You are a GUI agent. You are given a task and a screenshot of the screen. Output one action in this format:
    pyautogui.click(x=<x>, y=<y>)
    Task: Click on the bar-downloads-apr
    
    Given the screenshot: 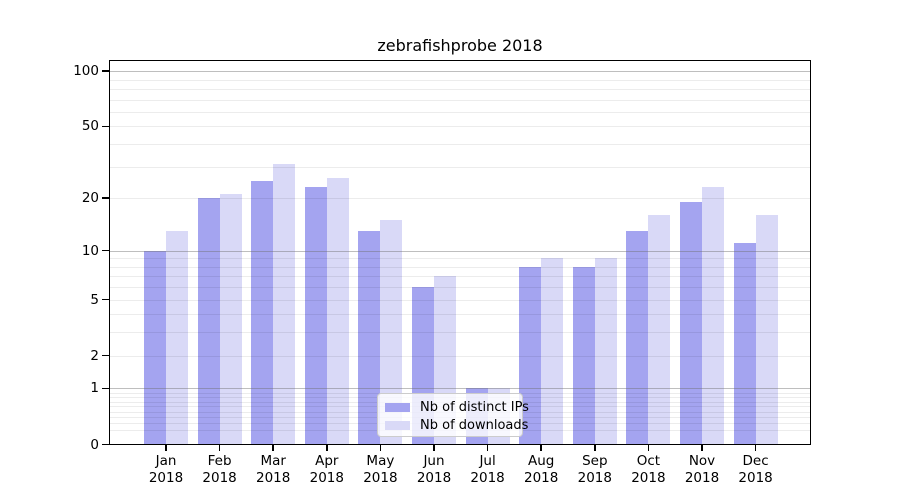 What is the action you would take?
    pyautogui.click(x=337, y=311)
    